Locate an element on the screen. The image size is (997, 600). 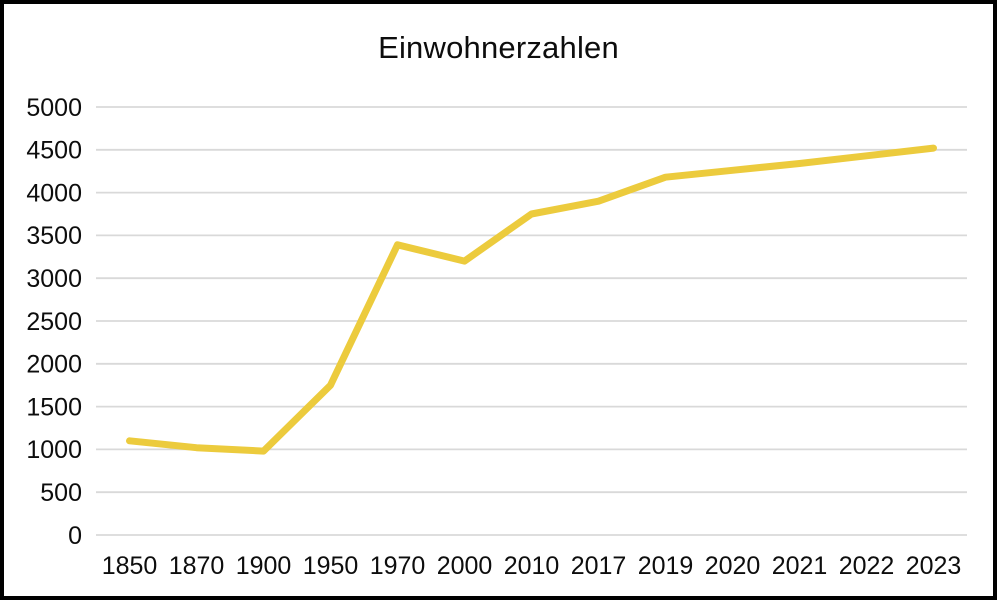
x-tick-label: 2020 is located at coordinates (733, 566).